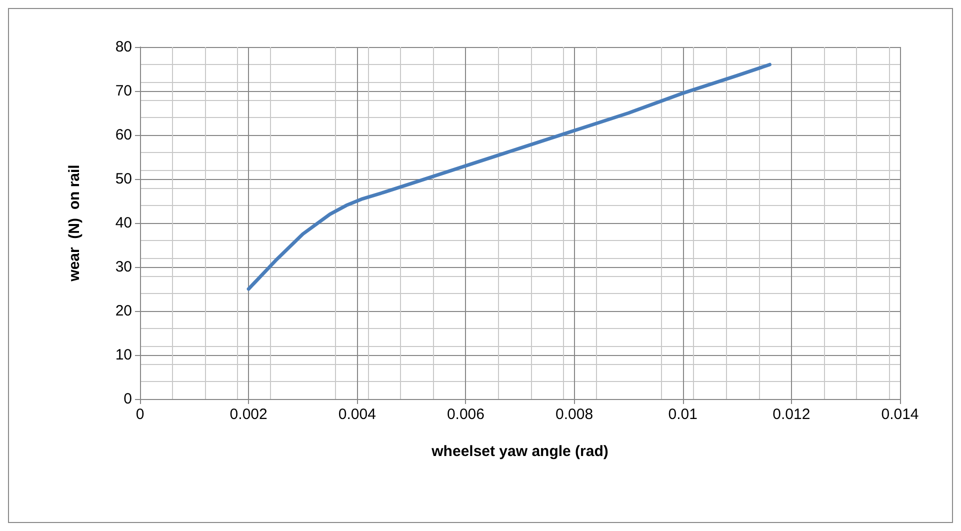 The height and width of the screenshot is (531, 961). Describe the element at coordinates (357, 414) in the screenshot. I see `x-tick-label: 0.004` at that location.